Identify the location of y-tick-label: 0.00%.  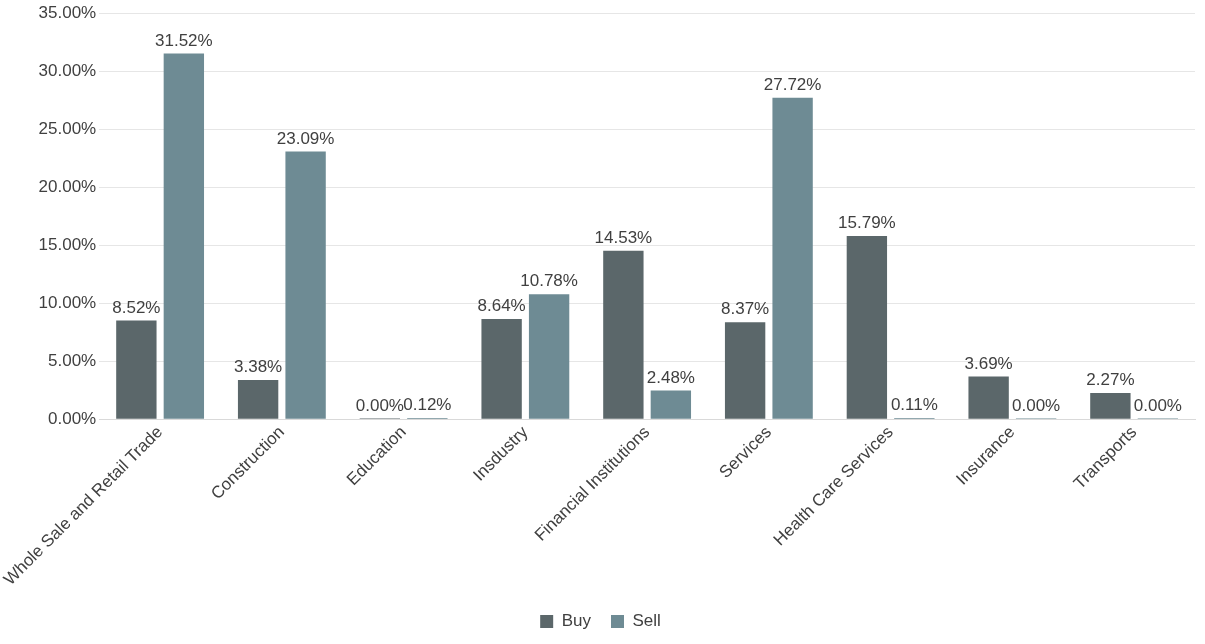
(72, 419).